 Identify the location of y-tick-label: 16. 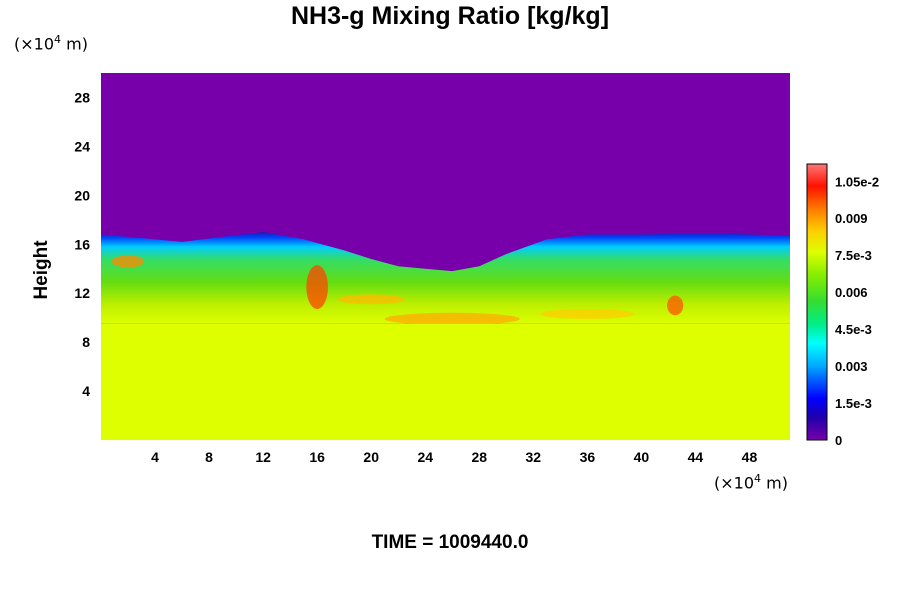
(82, 244).